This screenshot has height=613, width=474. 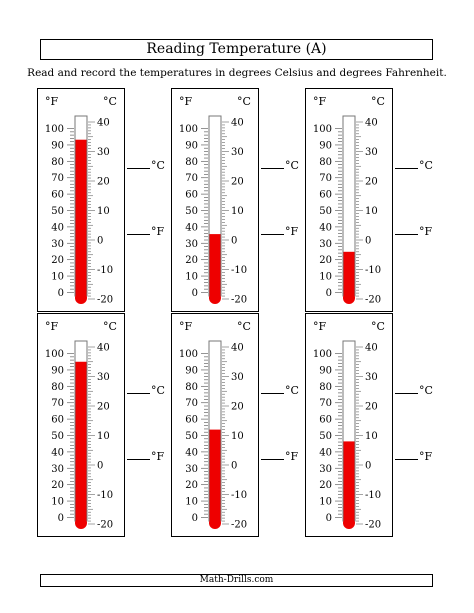 I want to click on footer-credit: Math-Drills.com, so click(x=236, y=580).